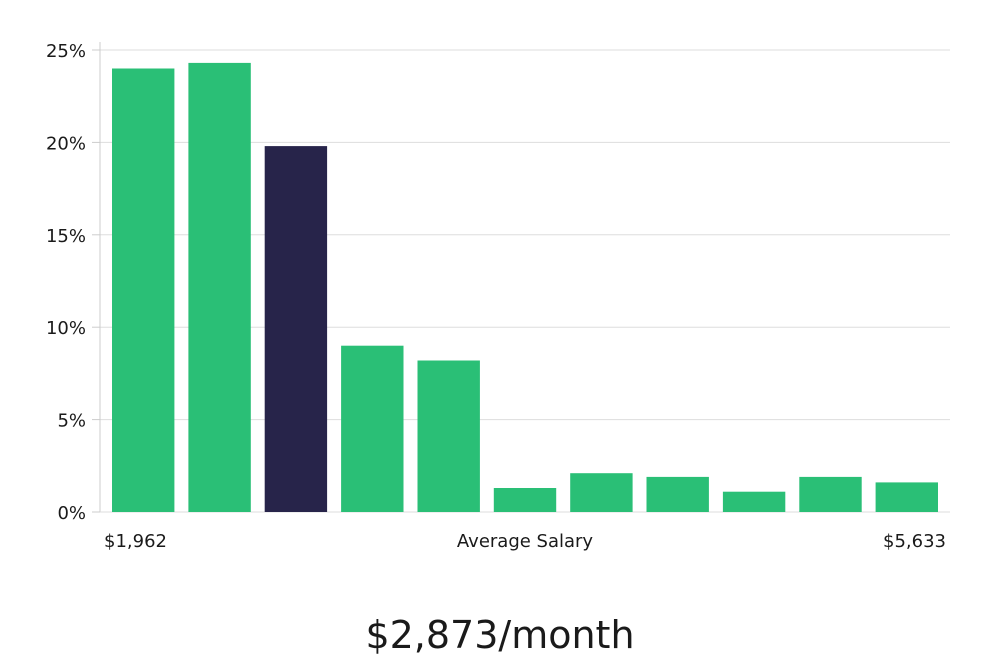 The width and height of the screenshot is (1000, 660). What do you see at coordinates (66, 282) in the screenshot?
I see `y-tick-labels: 0% 5% 10% 15% 20% 25%` at bounding box center [66, 282].